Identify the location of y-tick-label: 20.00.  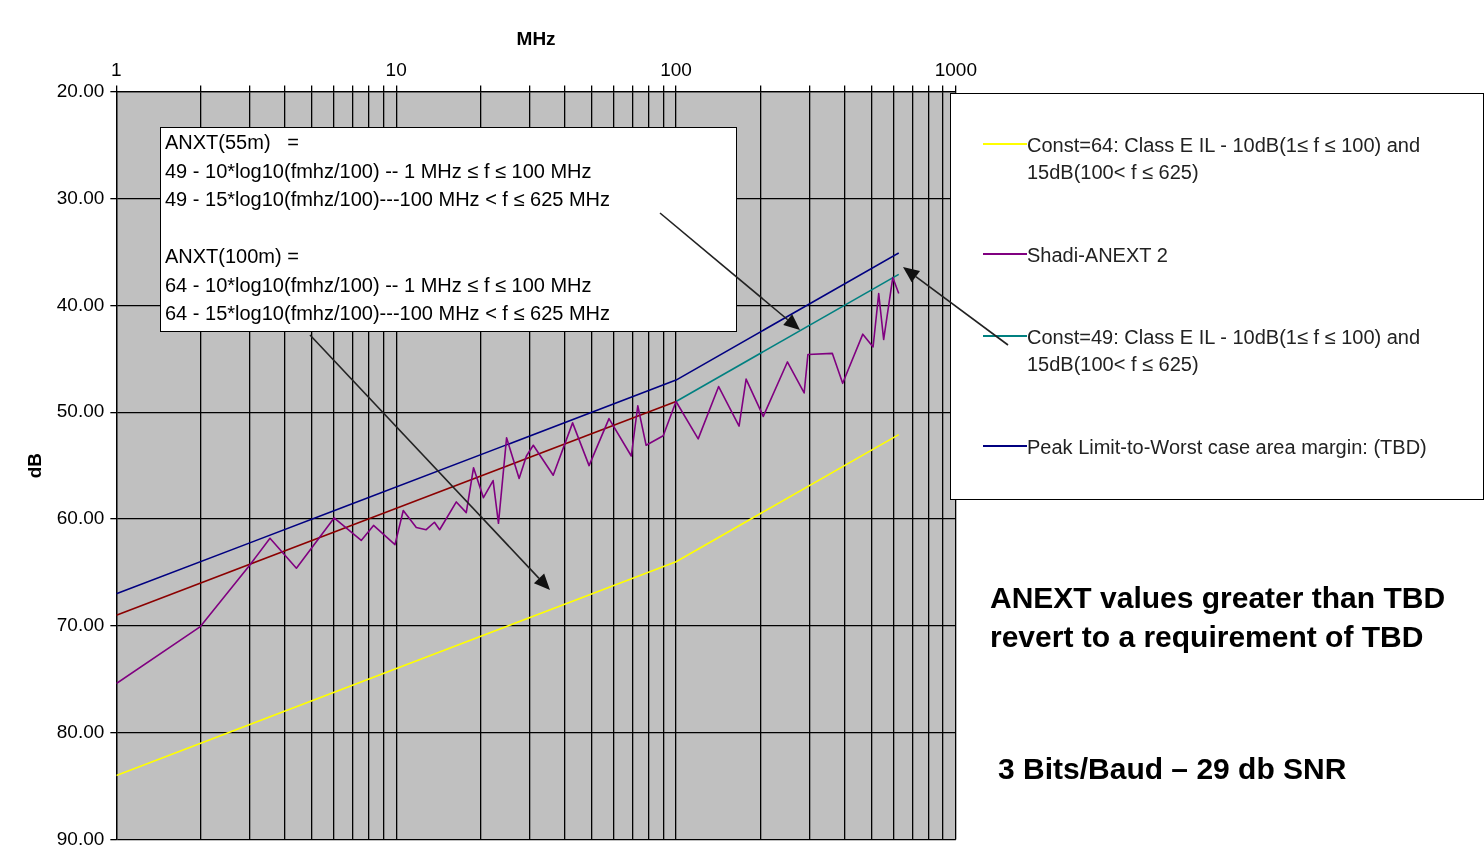
(80, 90).